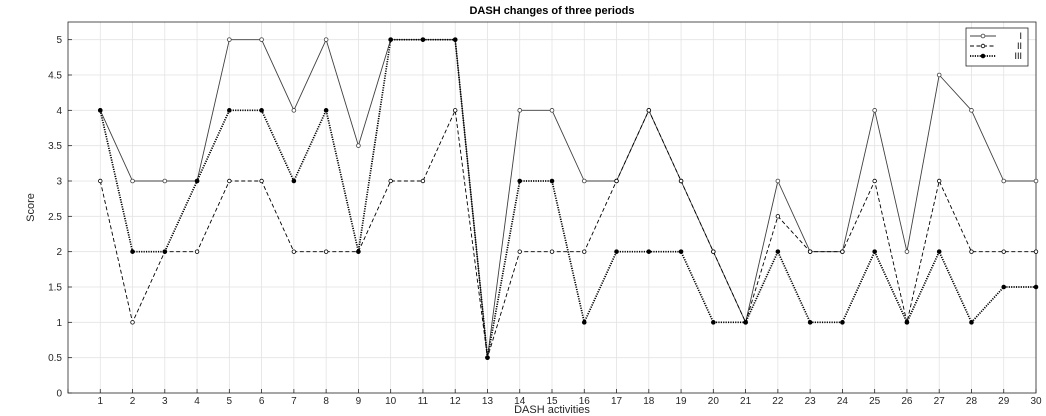 Image resolution: width=1046 pixels, height=416 pixels. What do you see at coordinates (59, 323) in the screenshot?
I see `y-tick-label: 1` at bounding box center [59, 323].